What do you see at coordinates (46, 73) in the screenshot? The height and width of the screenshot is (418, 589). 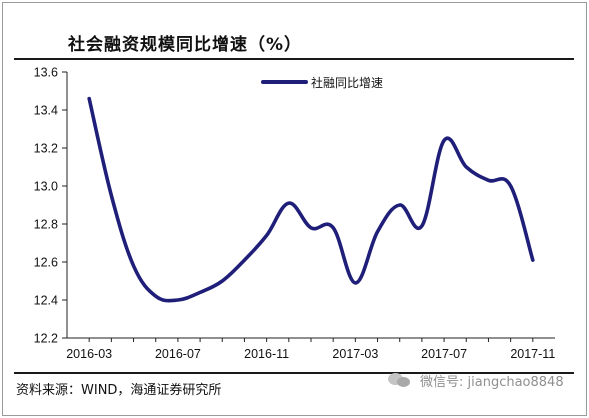 I see `y-tick-label: 13.6` at bounding box center [46, 73].